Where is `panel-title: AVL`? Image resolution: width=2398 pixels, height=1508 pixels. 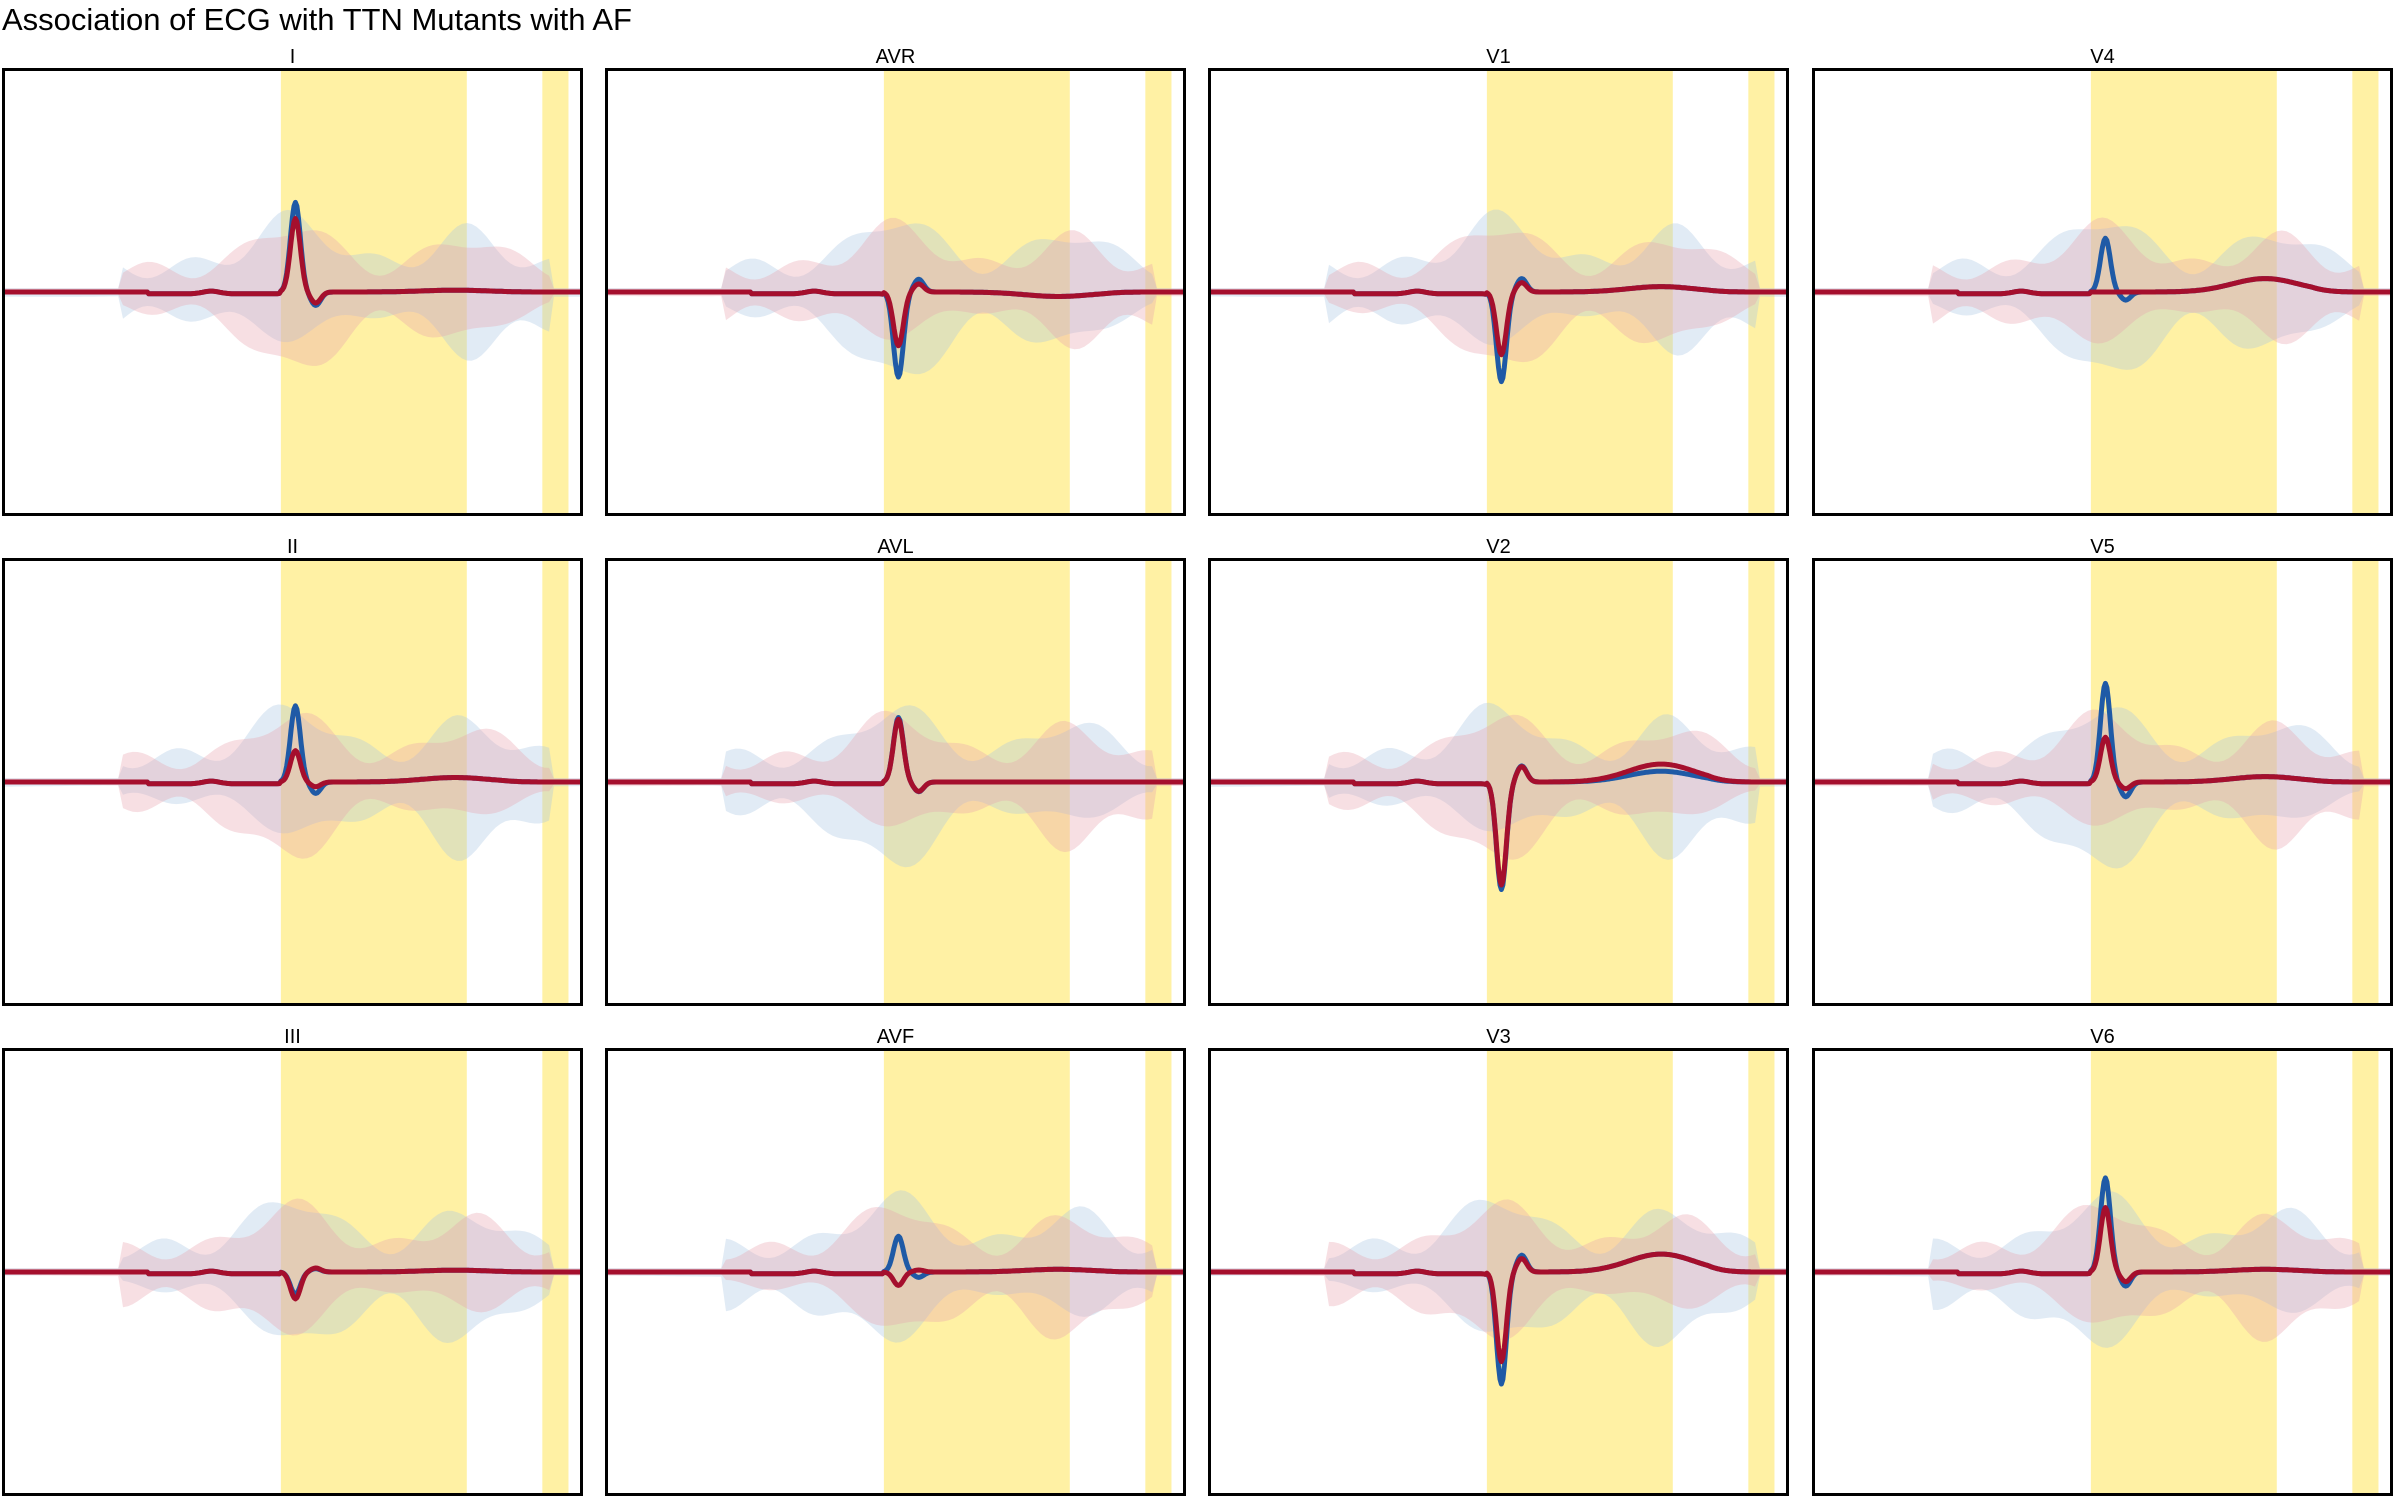
panel-title: AVL is located at coordinates (895, 547).